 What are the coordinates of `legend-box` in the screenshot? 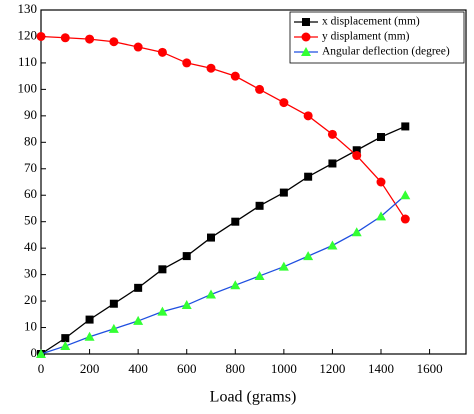 It's located at (377, 37).